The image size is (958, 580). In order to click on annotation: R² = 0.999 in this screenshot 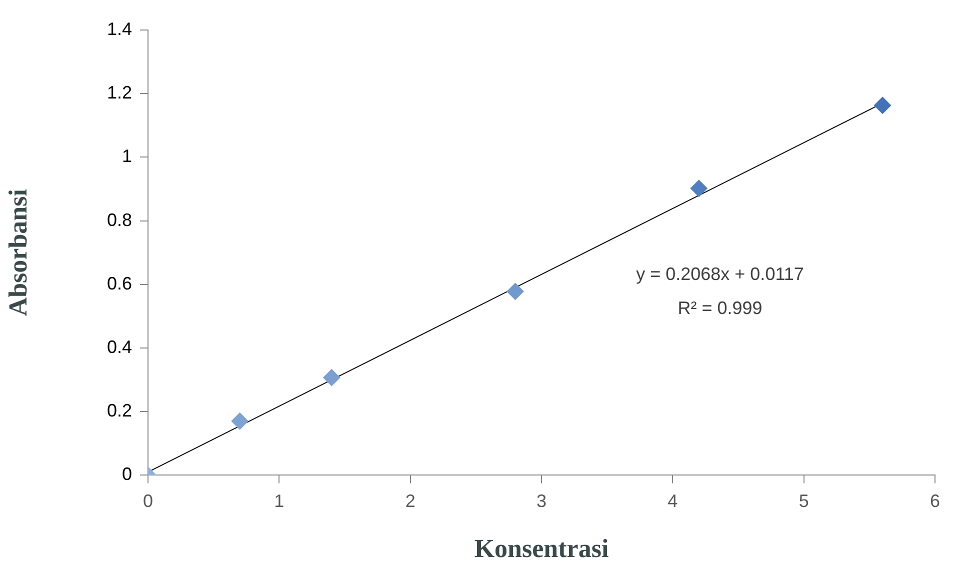, I will do `click(720, 308)`.